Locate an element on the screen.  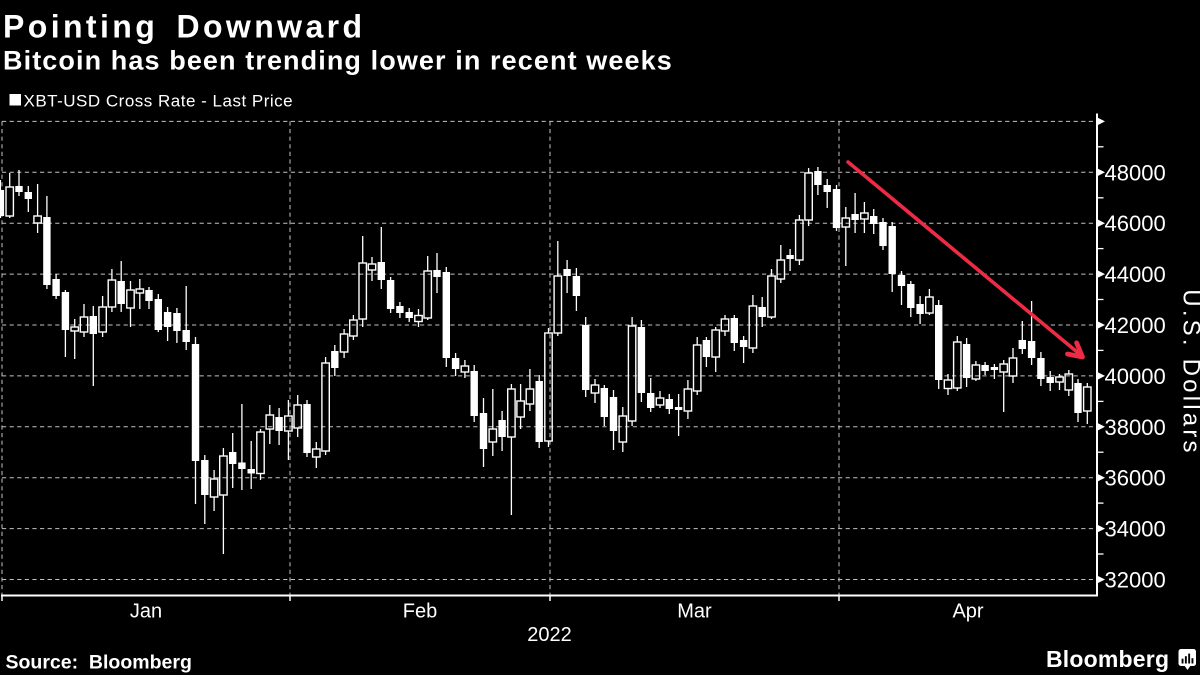
svg-text: Mar is located at coordinates (694, 612).